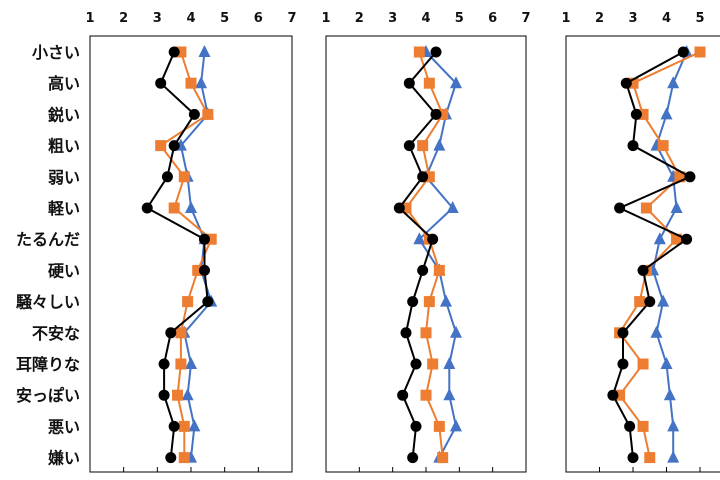 This screenshot has height=480, width=720. What do you see at coordinates (64, 270) in the screenshot?
I see `category-label: 硬い` at bounding box center [64, 270].